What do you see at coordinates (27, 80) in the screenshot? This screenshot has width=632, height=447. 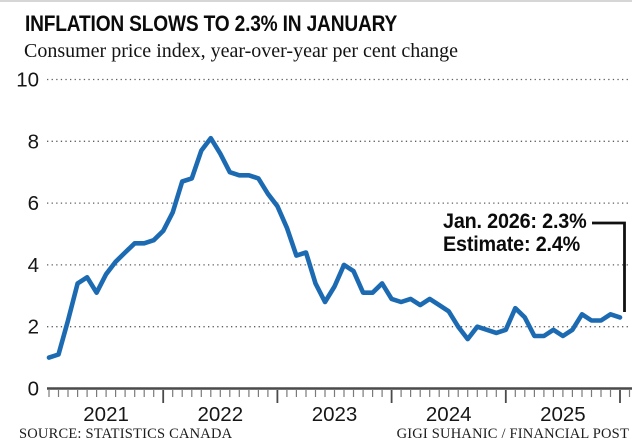 I see `y-axis-label-10: 10` at bounding box center [27, 80].